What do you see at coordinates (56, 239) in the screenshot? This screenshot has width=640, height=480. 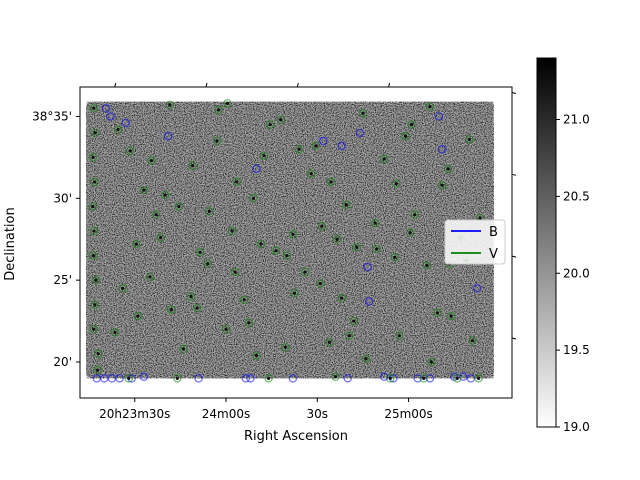 I see `y-ticks: 38°35' 30' 25' 20'` at bounding box center [56, 239].